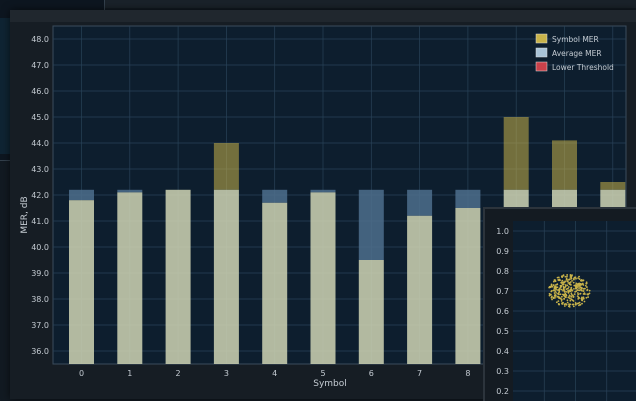 Image resolution: width=636 pixels, height=401 pixels. Describe the element at coordinates (40, 273) in the screenshot. I see `y-tick-label: 39.0` at that location.